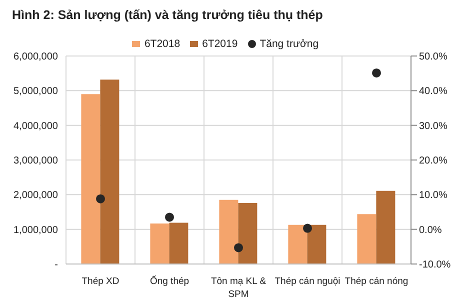  I want to click on x-tick-label: Thép cán nóng, so click(376, 281).